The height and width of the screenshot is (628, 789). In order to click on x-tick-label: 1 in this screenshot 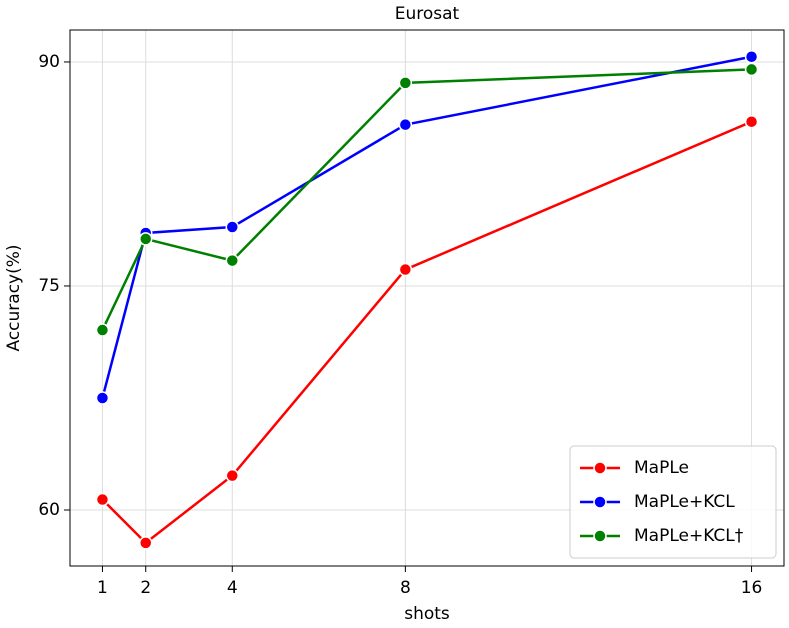, I will do `click(102, 588)`.